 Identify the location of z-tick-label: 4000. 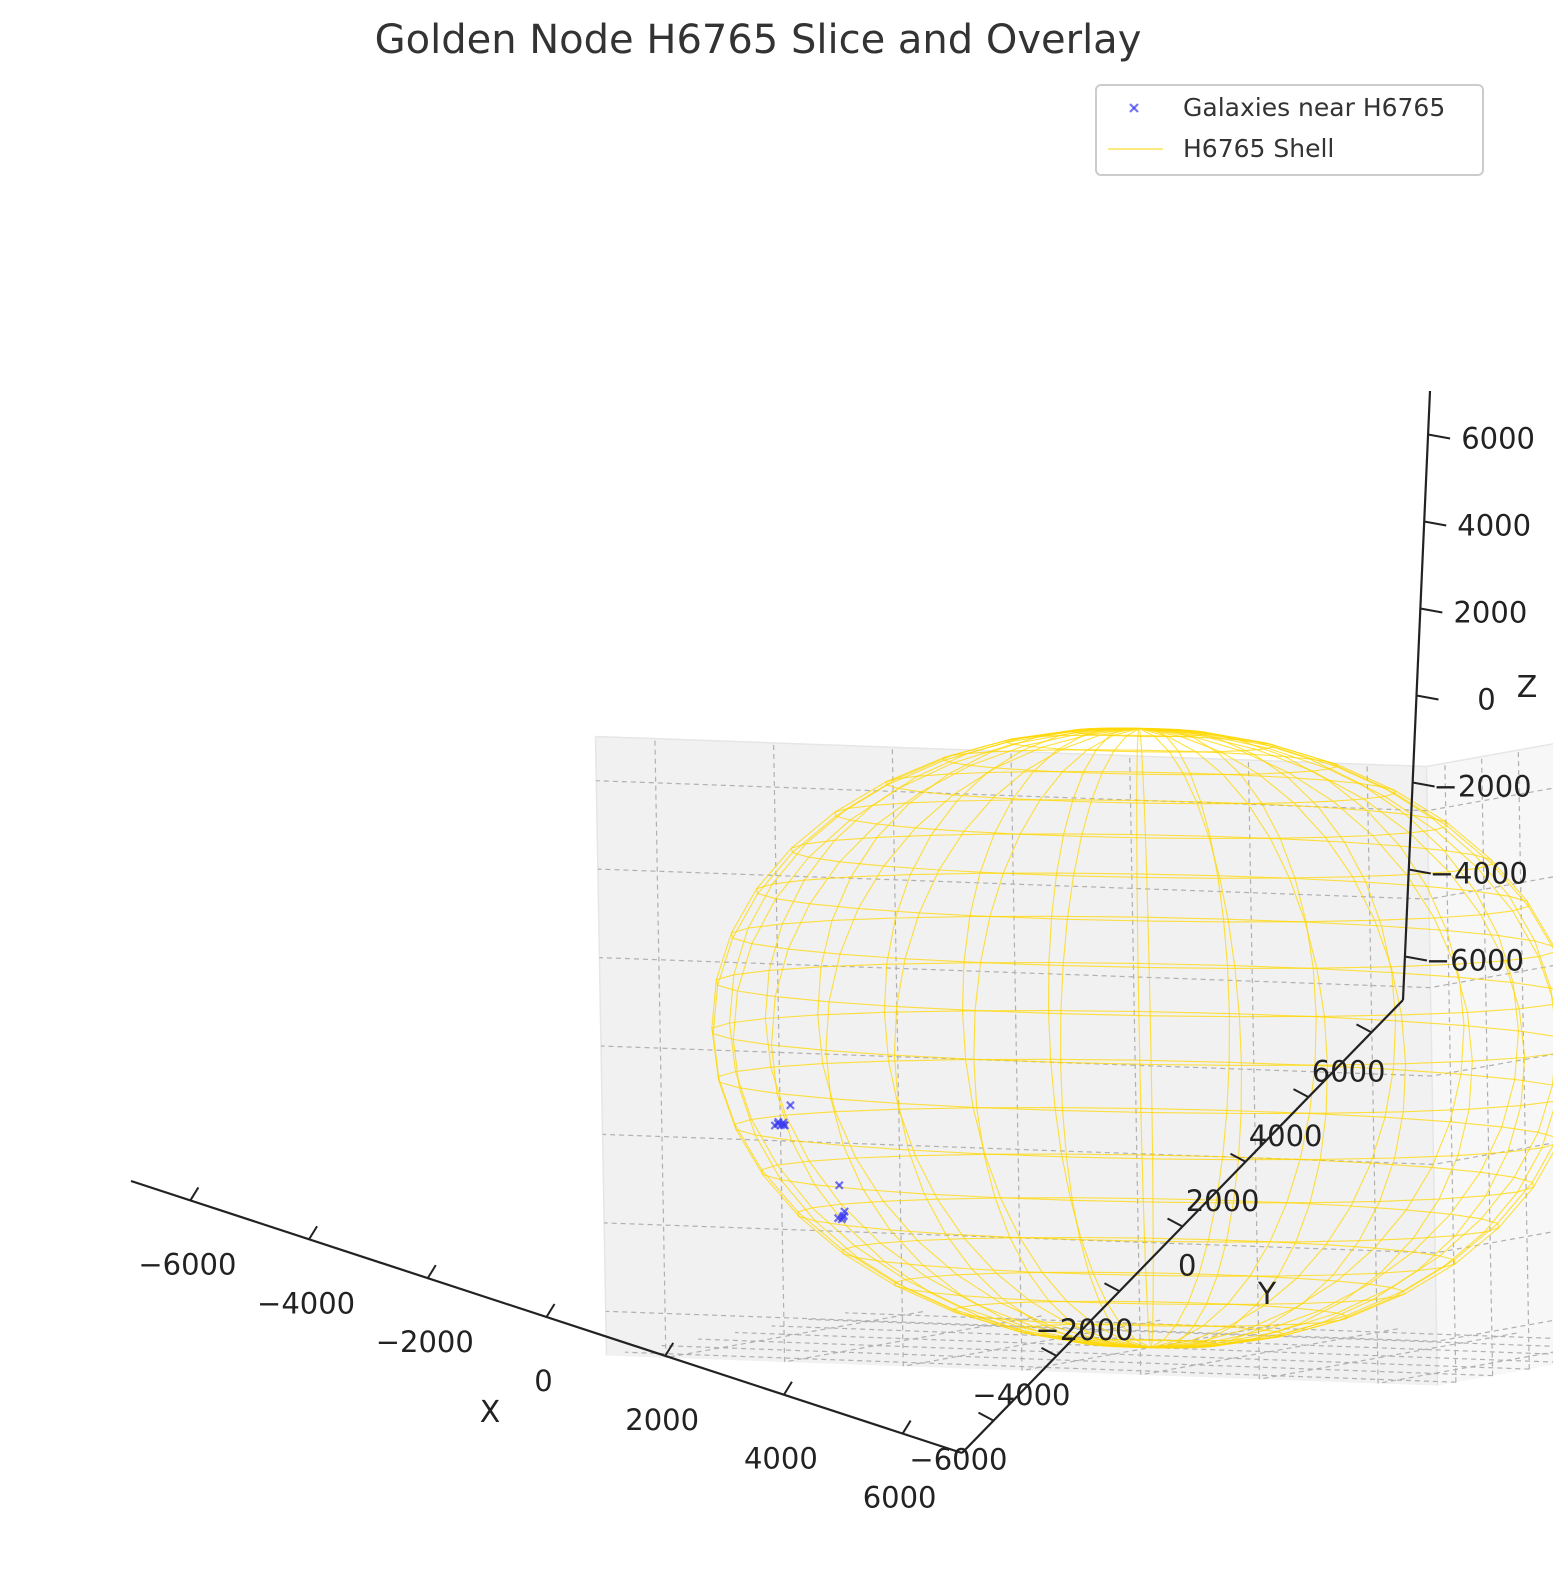
(1494, 526).